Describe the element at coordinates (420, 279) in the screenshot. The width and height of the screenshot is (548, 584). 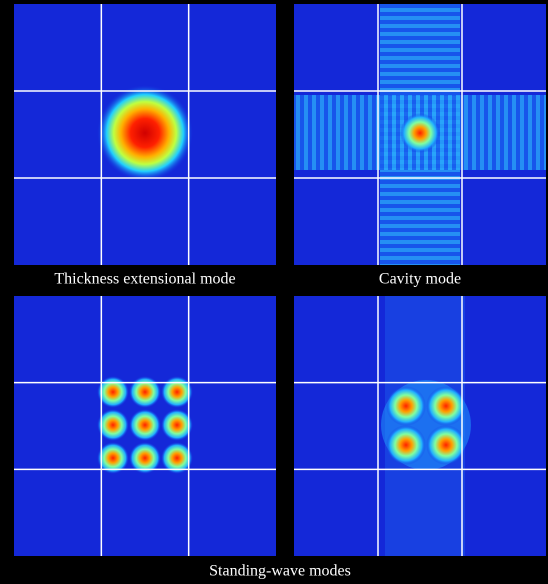
I see `caption: Cavity mode` at that location.